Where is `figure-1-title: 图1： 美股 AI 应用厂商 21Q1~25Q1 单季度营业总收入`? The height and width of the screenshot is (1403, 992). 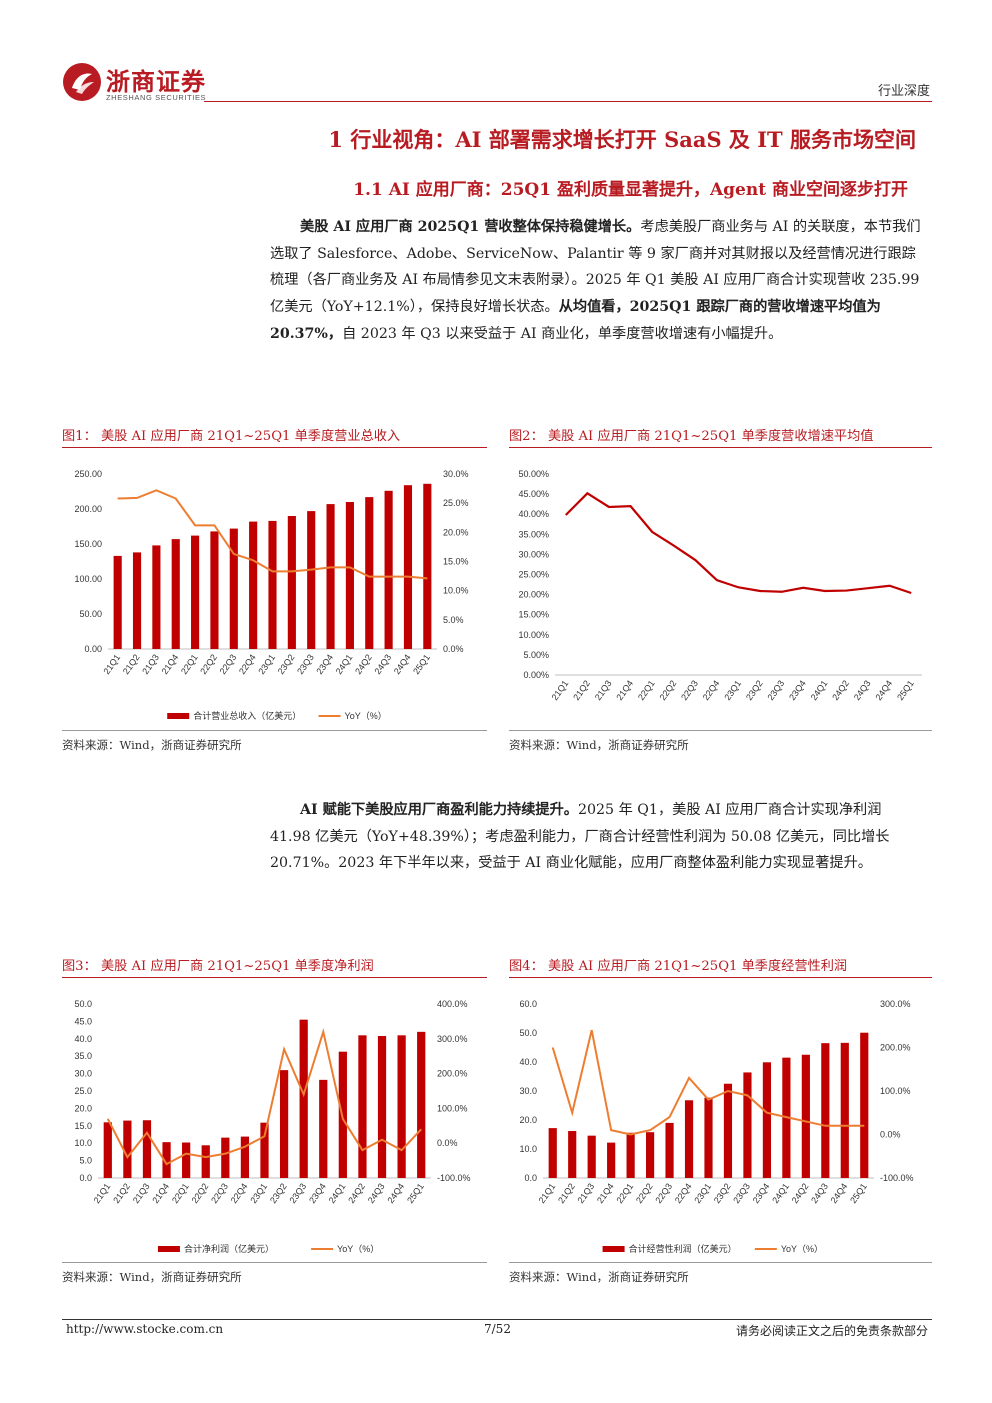 figure-1-title: 图1： 美股 AI 应用厂商 21Q1~25Q1 单季度营业总收入 is located at coordinates (231, 436).